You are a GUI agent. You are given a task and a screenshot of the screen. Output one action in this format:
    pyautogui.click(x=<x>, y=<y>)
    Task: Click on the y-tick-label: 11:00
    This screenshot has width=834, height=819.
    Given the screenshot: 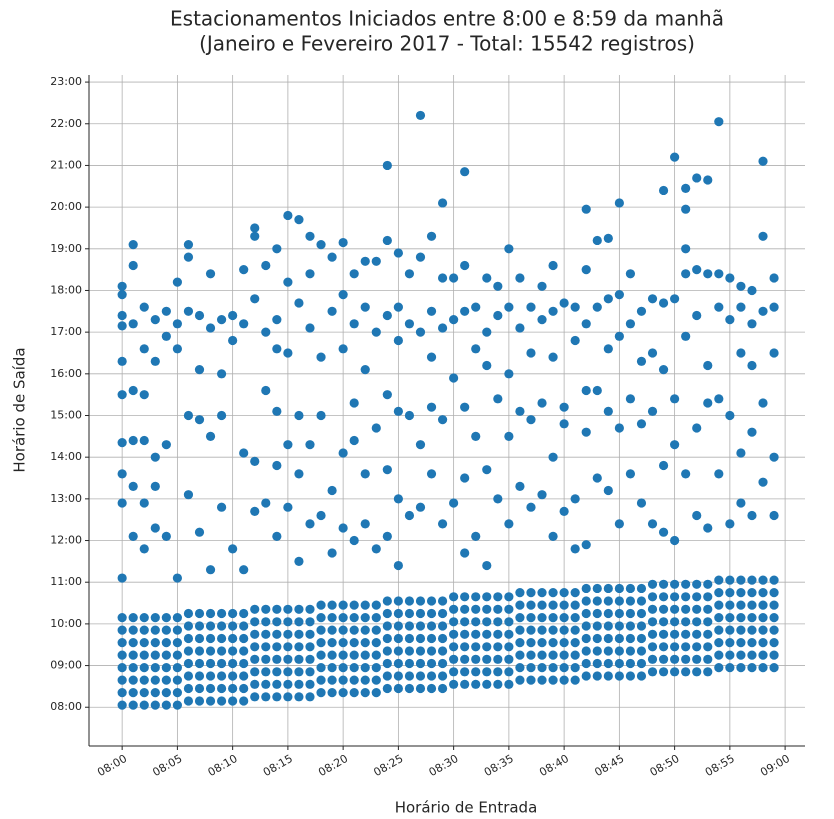 What is the action you would take?
    pyautogui.click(x=66, y=581)
    